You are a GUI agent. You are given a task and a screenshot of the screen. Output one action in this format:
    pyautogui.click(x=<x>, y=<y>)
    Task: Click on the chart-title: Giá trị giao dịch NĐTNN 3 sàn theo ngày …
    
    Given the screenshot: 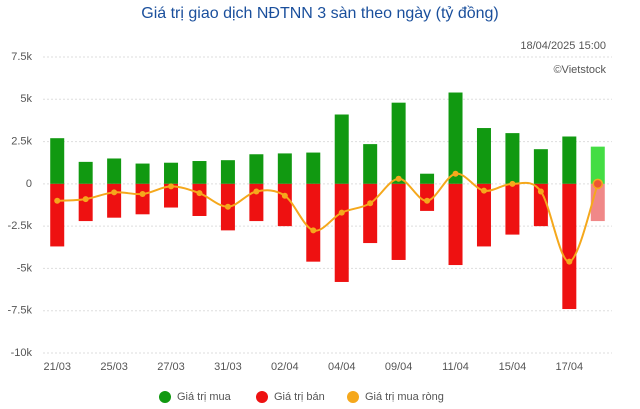 What is the action you would take?
    pyautogui.click(x=320, y=13)
    